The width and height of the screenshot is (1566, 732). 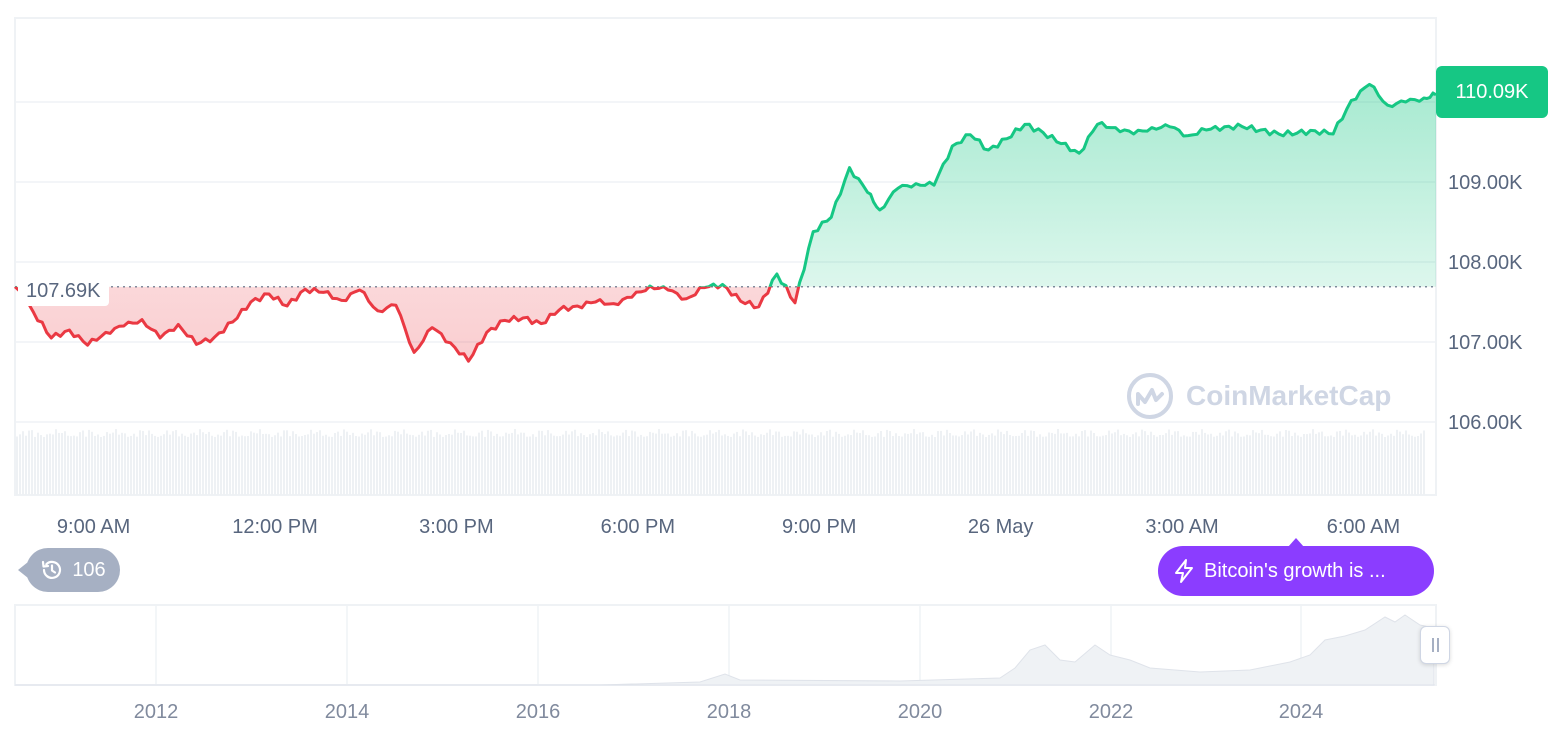 I want to click on price-line-down, so click(x=407, y=324).